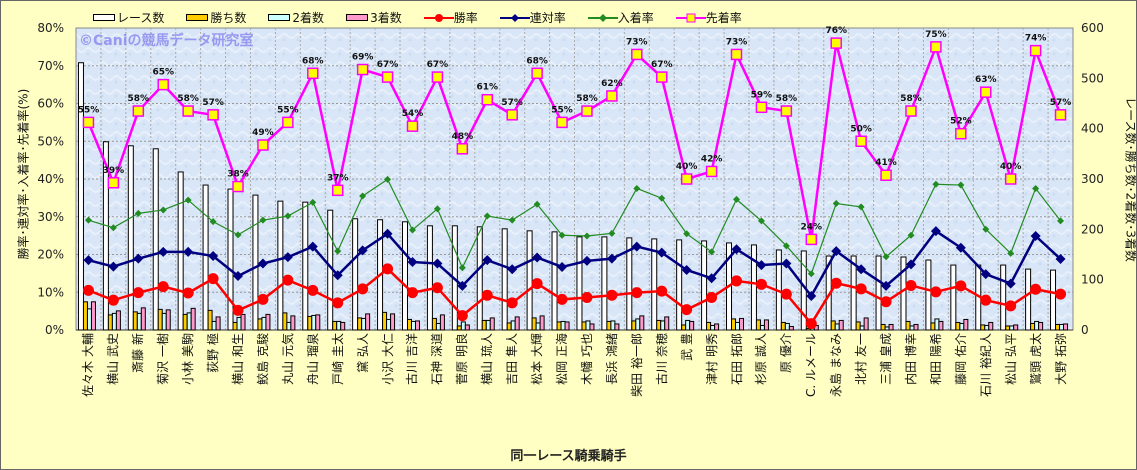  What do you see at coordinates (910, 359) in the screenshot?
I see `x-tick-label: 内田 博幸` at bounding box center [910, 359].